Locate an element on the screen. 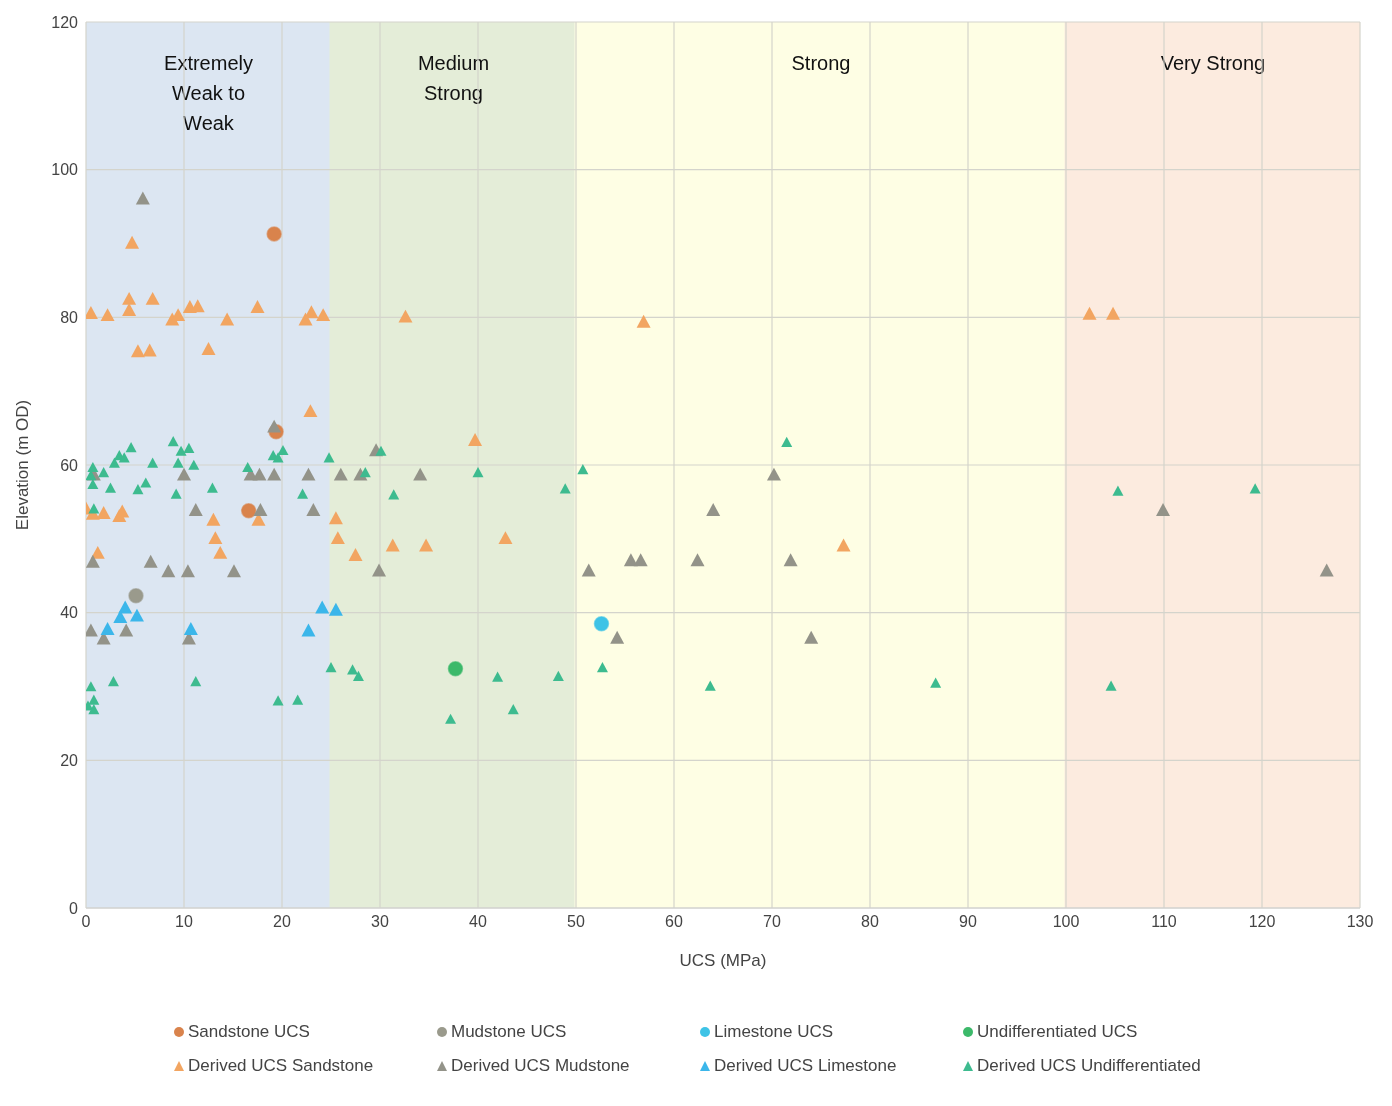  legend-label: Derived UCS Sandstone is located at coordinates (281, 1066).